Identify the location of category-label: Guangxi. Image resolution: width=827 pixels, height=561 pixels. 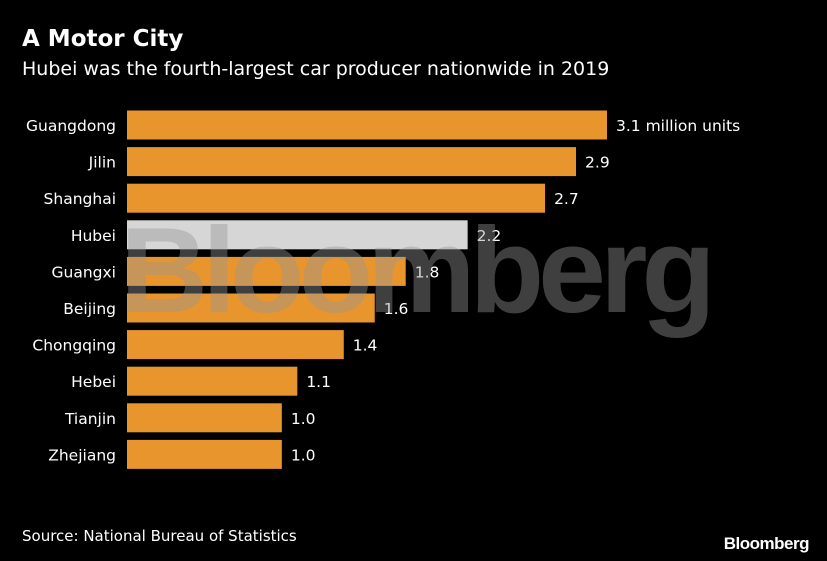
(84, 272).